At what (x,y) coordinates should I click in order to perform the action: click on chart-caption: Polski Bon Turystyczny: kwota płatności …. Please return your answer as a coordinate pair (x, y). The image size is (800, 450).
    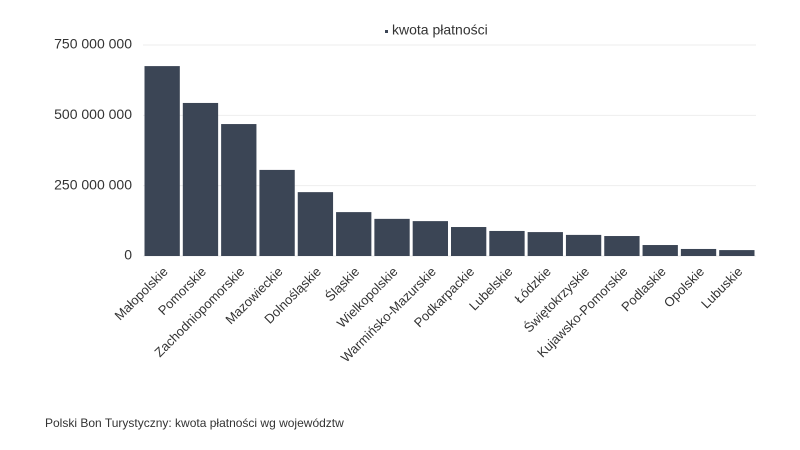
    Looking at the image, I should click on (194, 423).